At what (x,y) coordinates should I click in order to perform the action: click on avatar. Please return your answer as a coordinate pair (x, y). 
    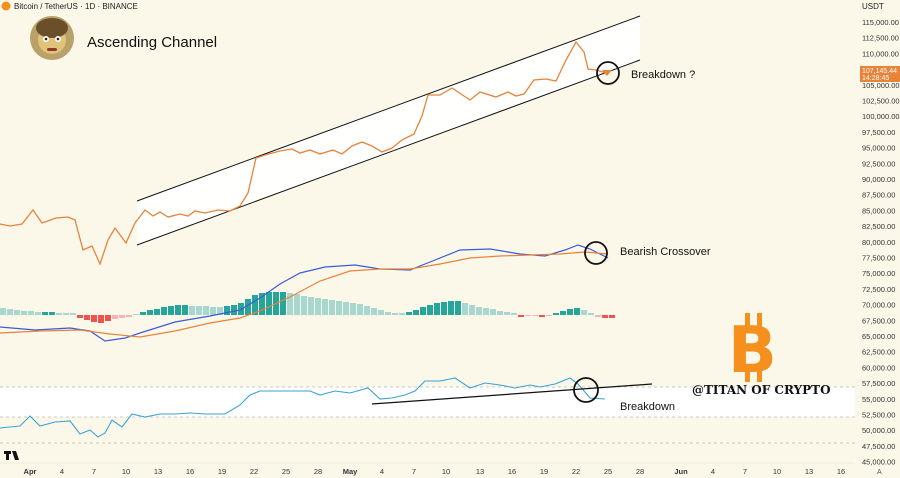
    Looking at the image, I should click on (52, 38).